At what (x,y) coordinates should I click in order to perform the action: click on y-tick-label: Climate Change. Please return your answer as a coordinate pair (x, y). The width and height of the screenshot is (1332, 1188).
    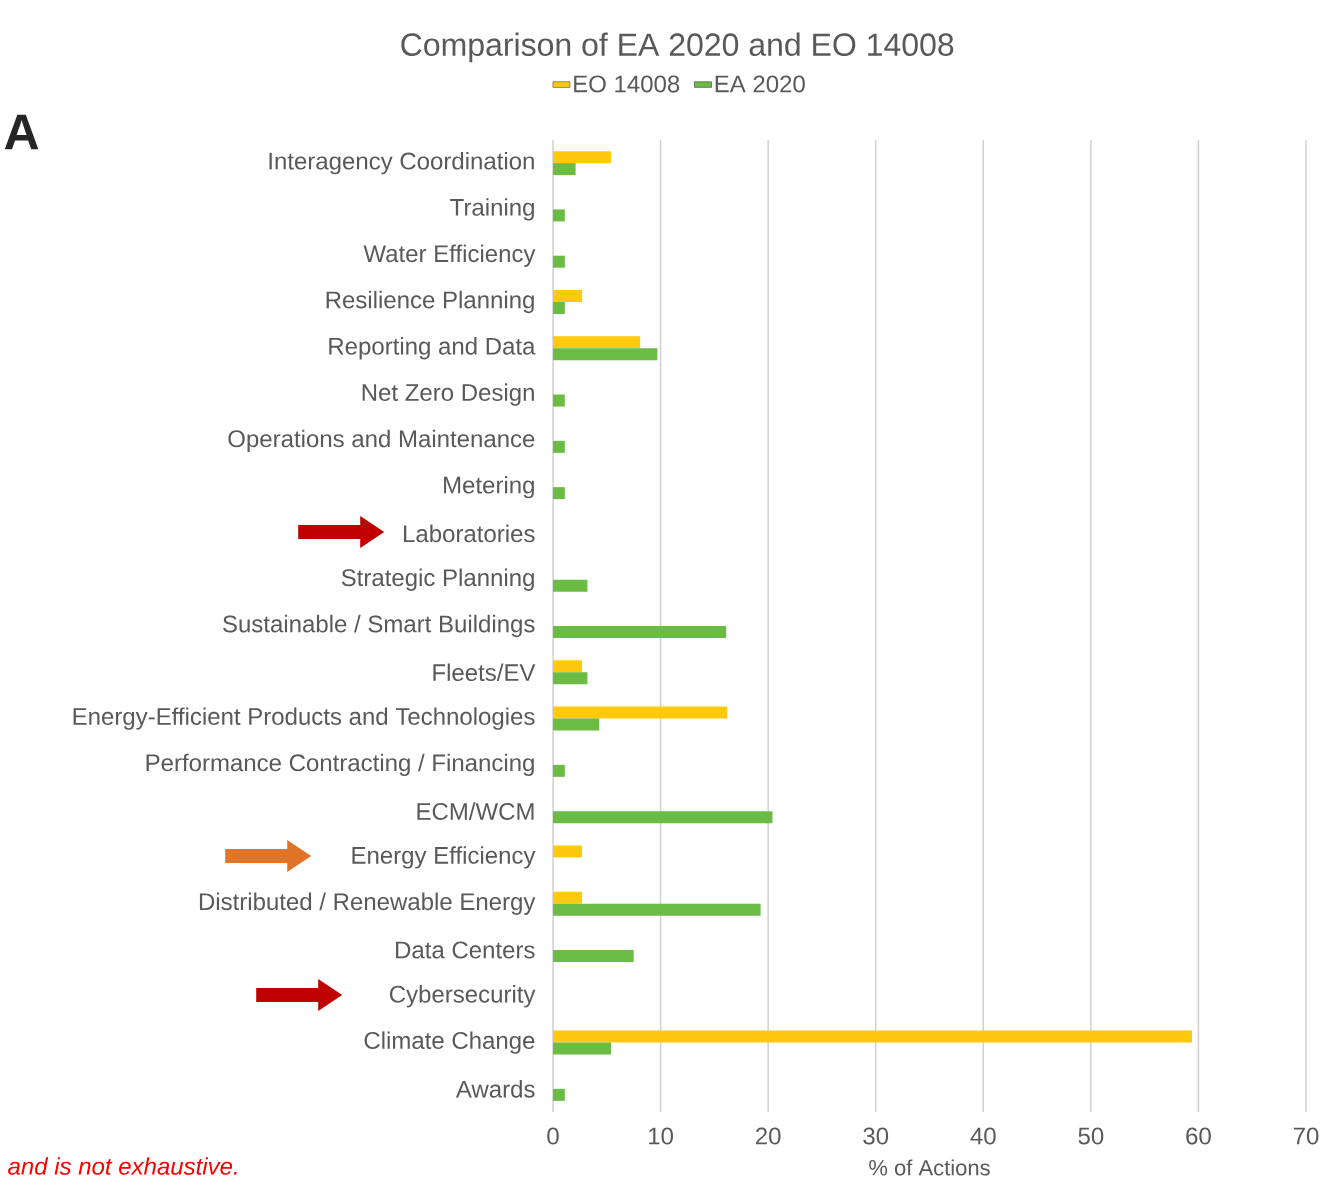
    Looking at the image, I should click on (449, 1042).